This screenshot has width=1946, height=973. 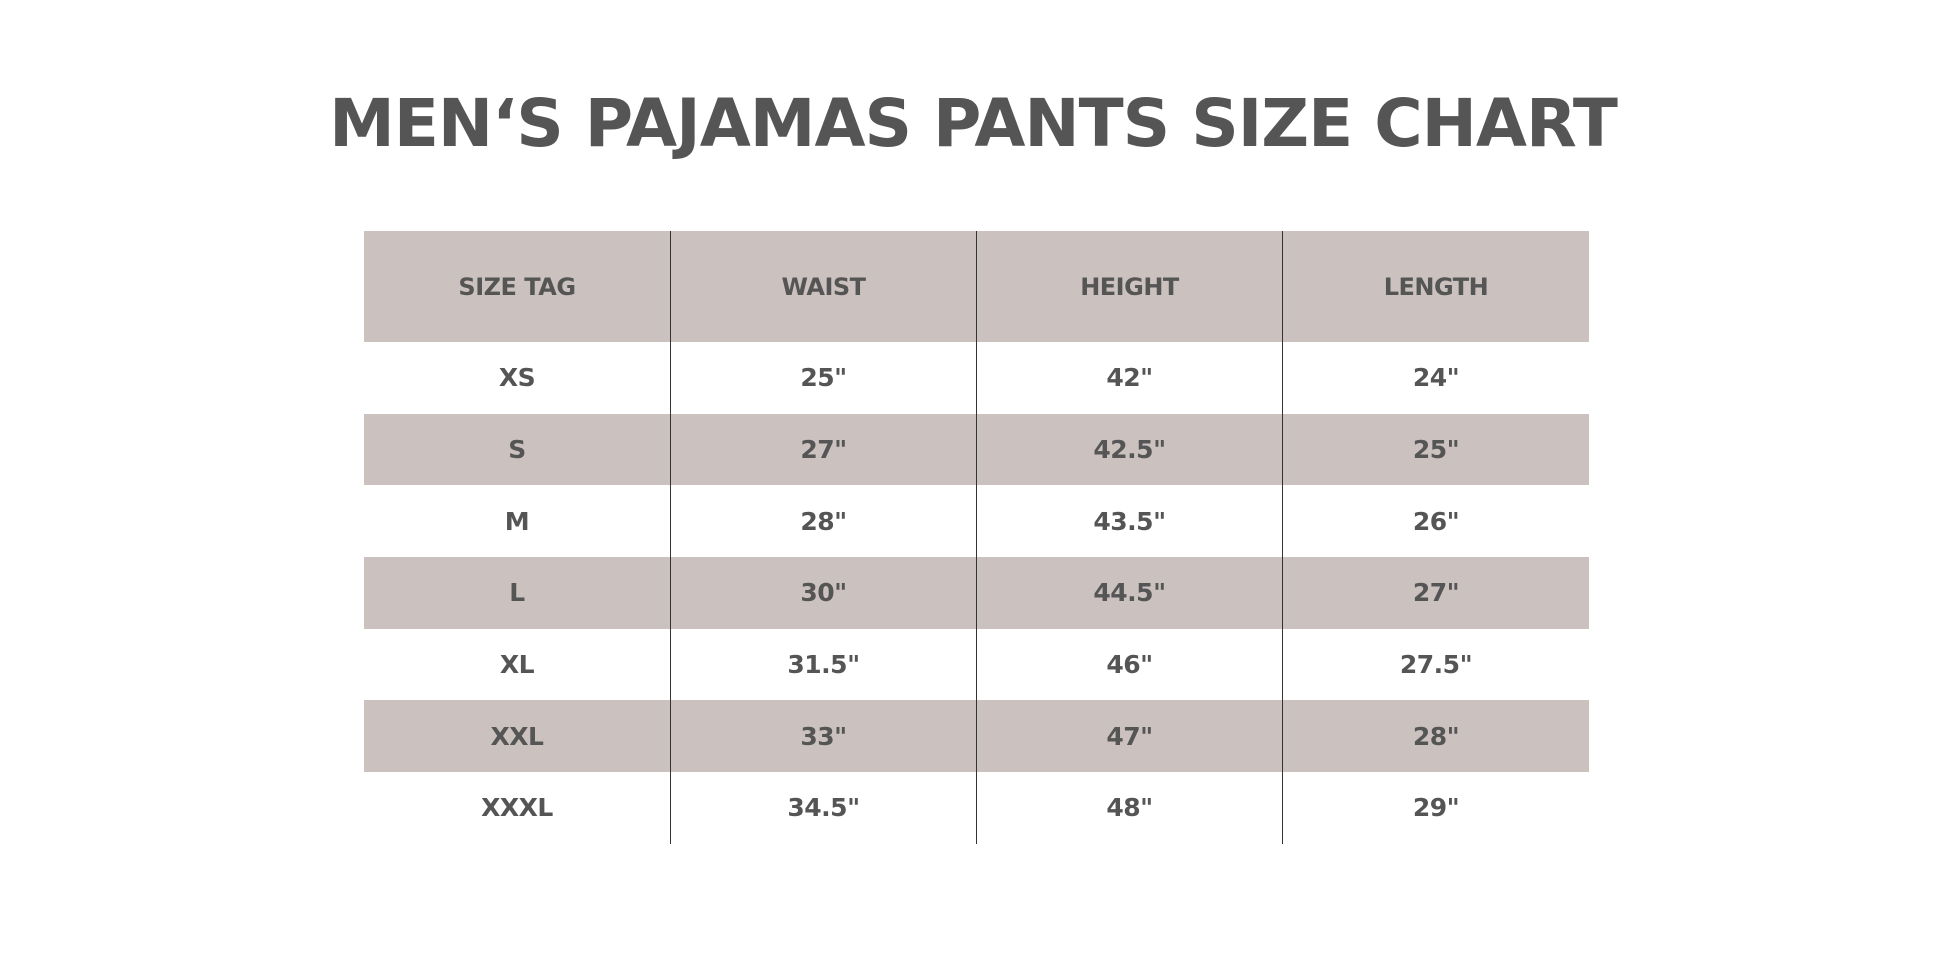 I want to click on table-header-row: SIZE TAG WAIST HEIGHT LENGTH, so click(x=976, y=286).